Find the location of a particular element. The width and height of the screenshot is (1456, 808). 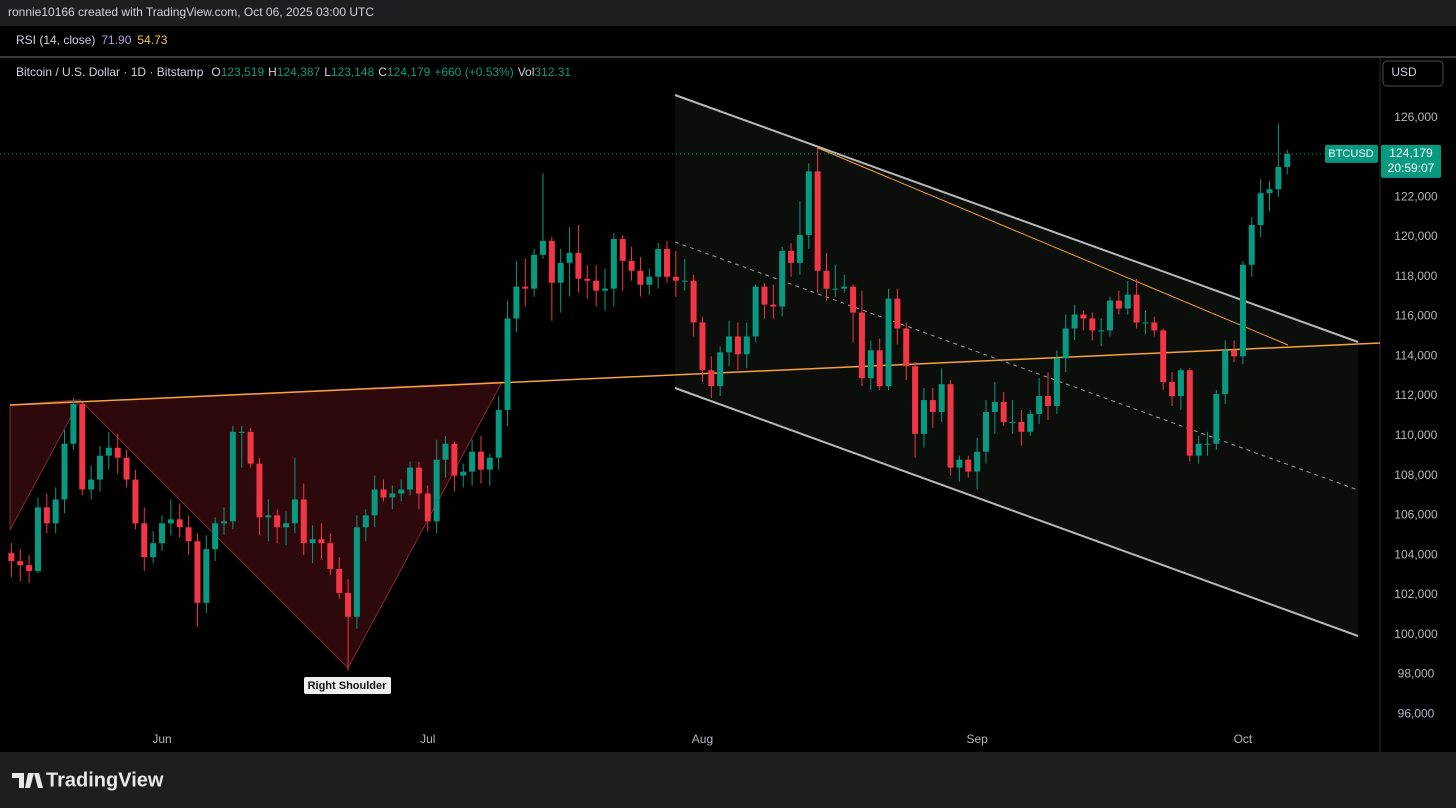

indicator-value: 71.90 is located at coordinates (116, 40).